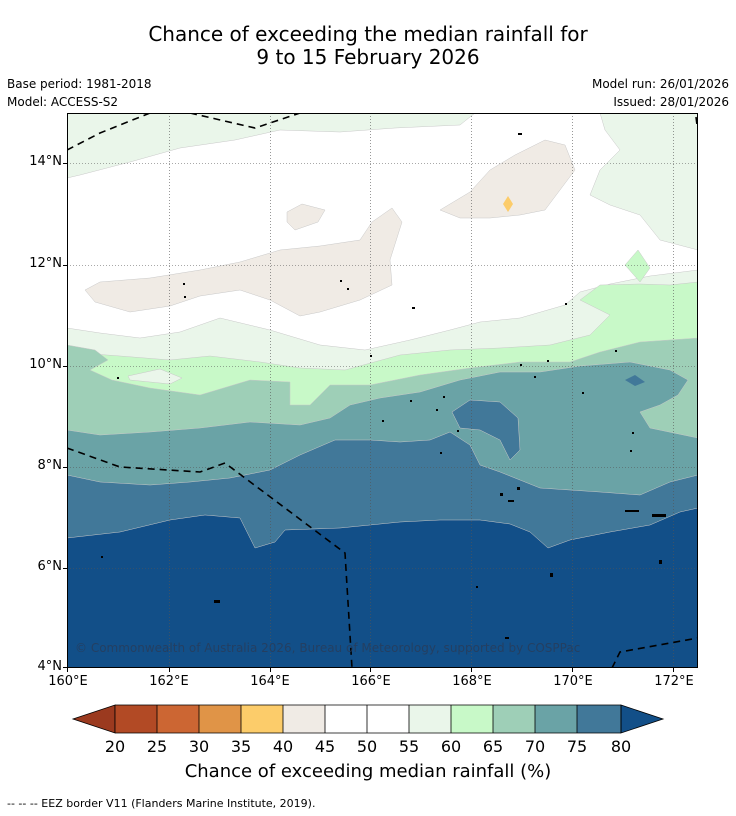  I want to click on colorbar-label: 25, so click(157, 746).